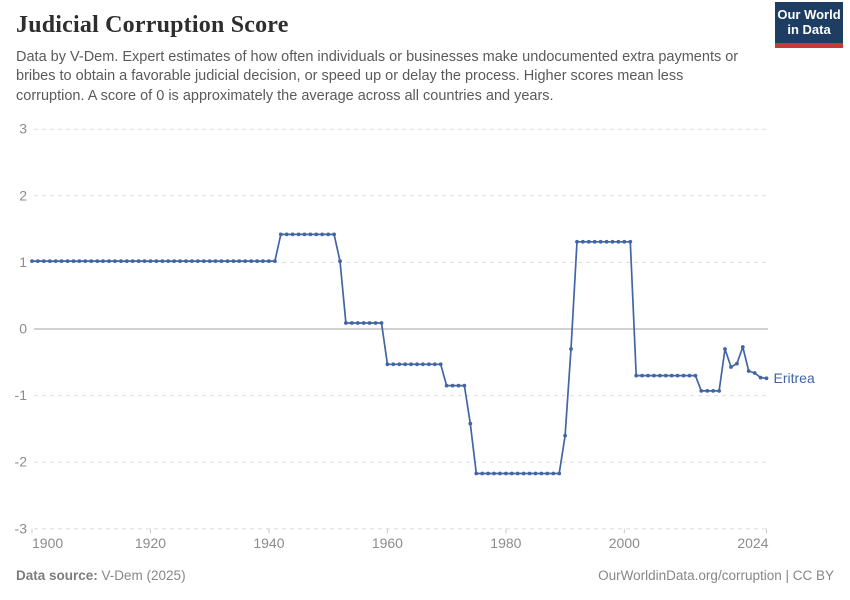  I want to click on owid-attribution-link: OurWorldinData.org/corruption | CC BY, so click(716, 575).